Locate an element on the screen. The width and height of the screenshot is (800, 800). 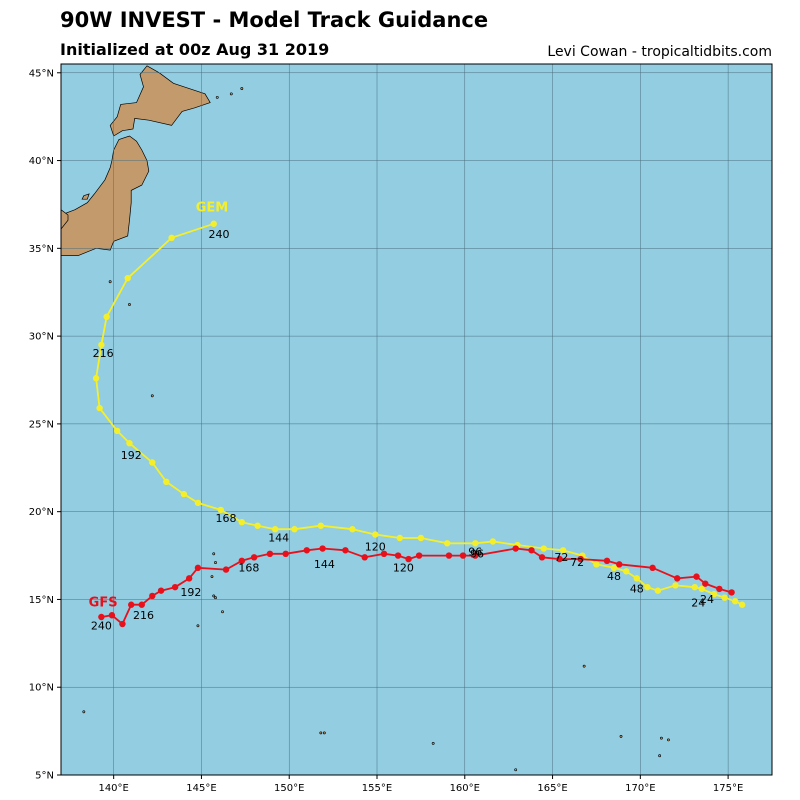
gem-forecast-hour-label: 24 is located at coordinates (698, 602).